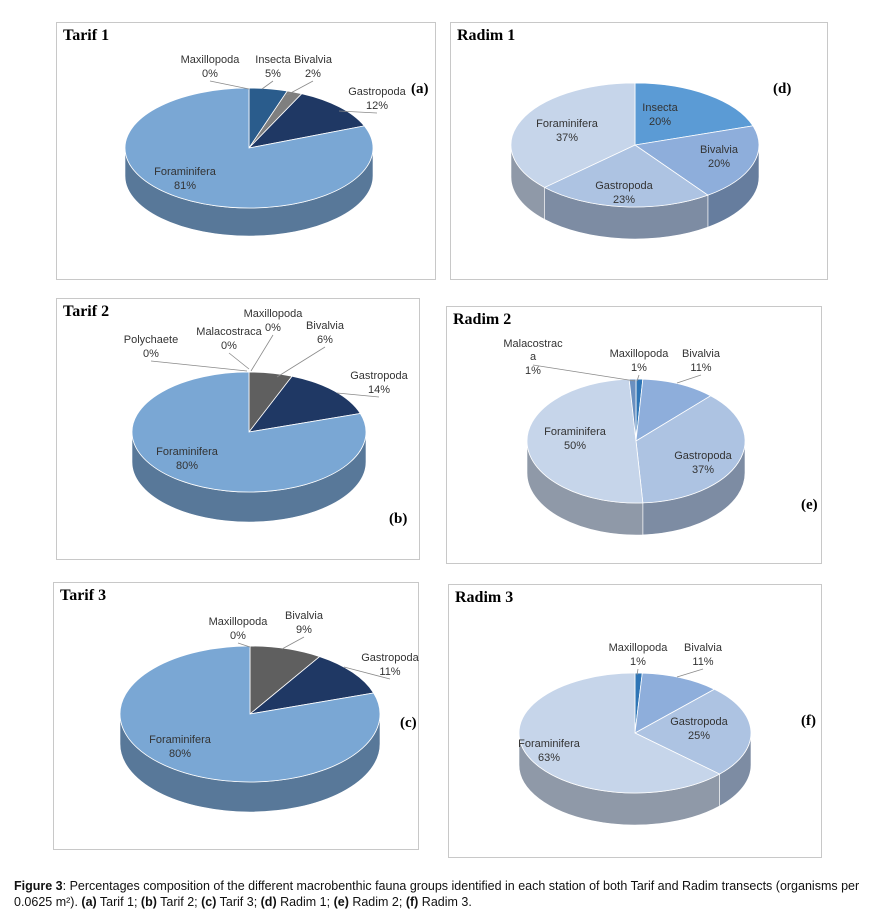 The width and height of the screenshot is (880, 915). I want to click on caption-part-label: (e), so click(341, 902).